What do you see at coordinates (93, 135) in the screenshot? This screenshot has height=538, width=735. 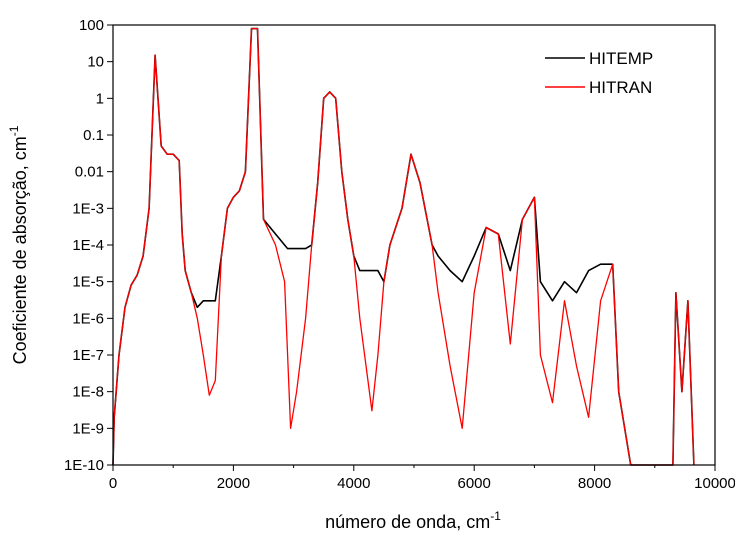 I see `y-tick-label: 0.1` at bounding box center [93, 135].